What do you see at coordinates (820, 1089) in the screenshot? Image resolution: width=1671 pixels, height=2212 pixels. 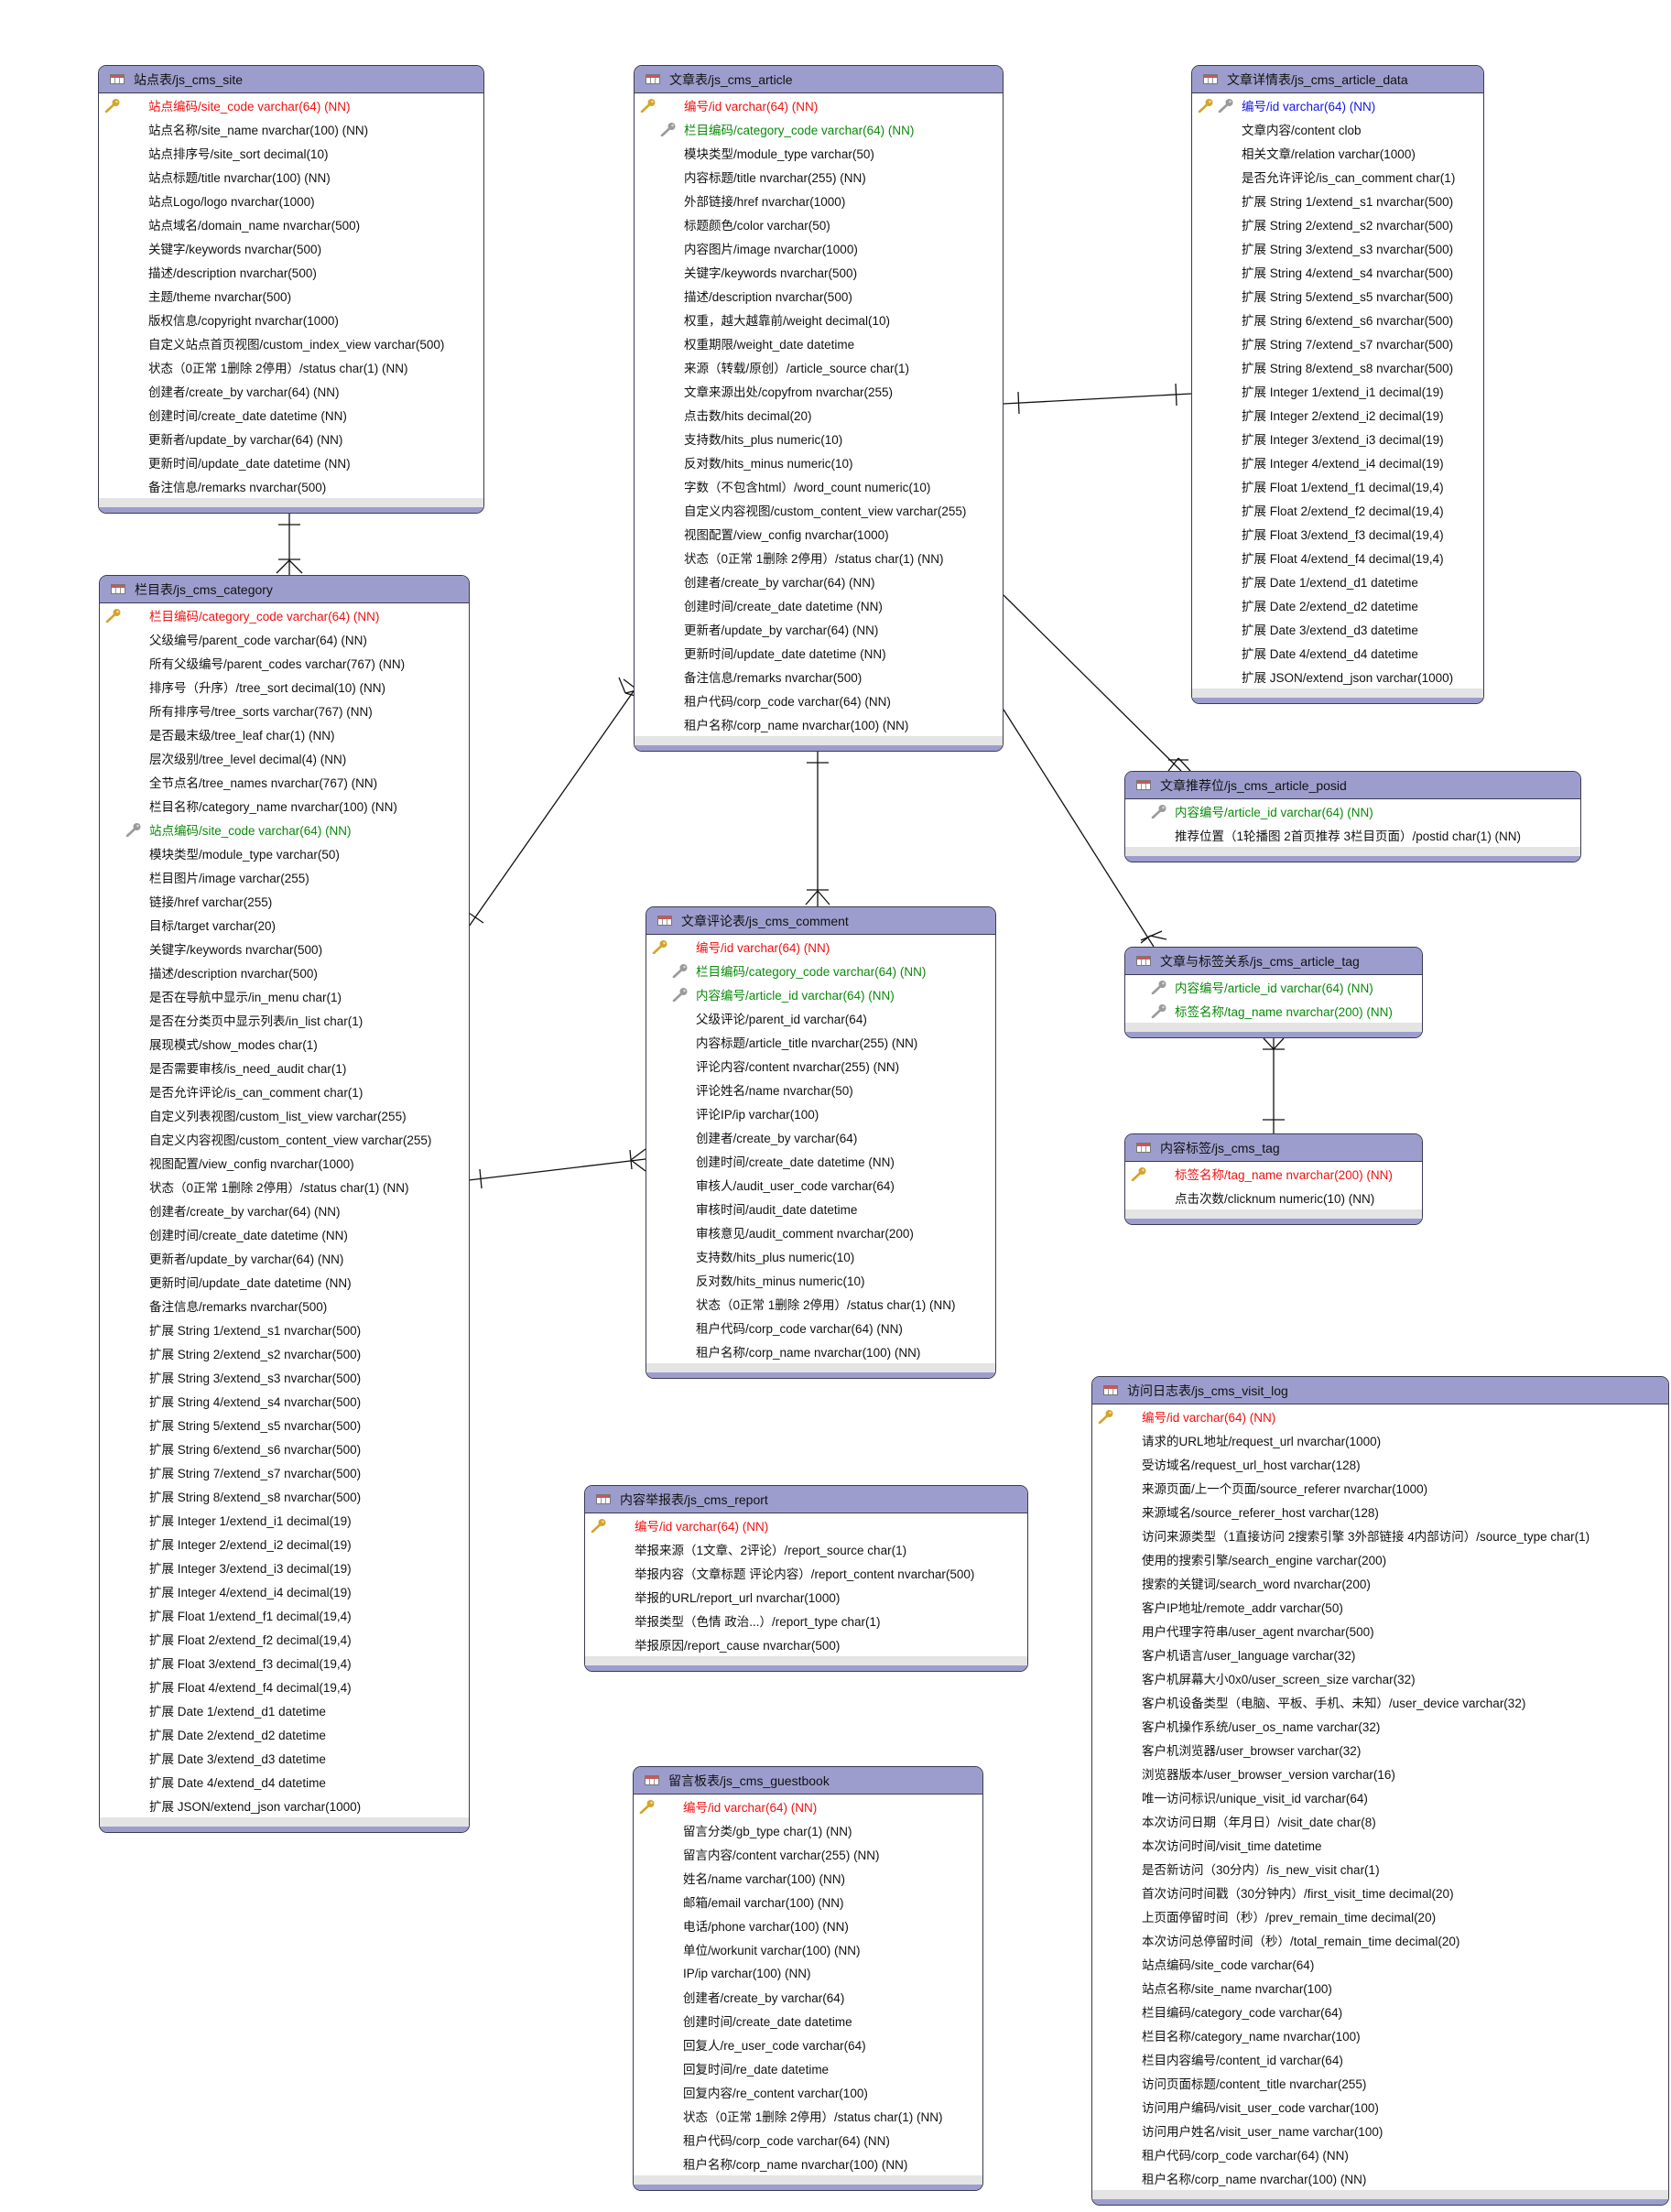 I see `column-row: 评论姓名/name nvarchar(50)` at bounding box center [820, 1089].